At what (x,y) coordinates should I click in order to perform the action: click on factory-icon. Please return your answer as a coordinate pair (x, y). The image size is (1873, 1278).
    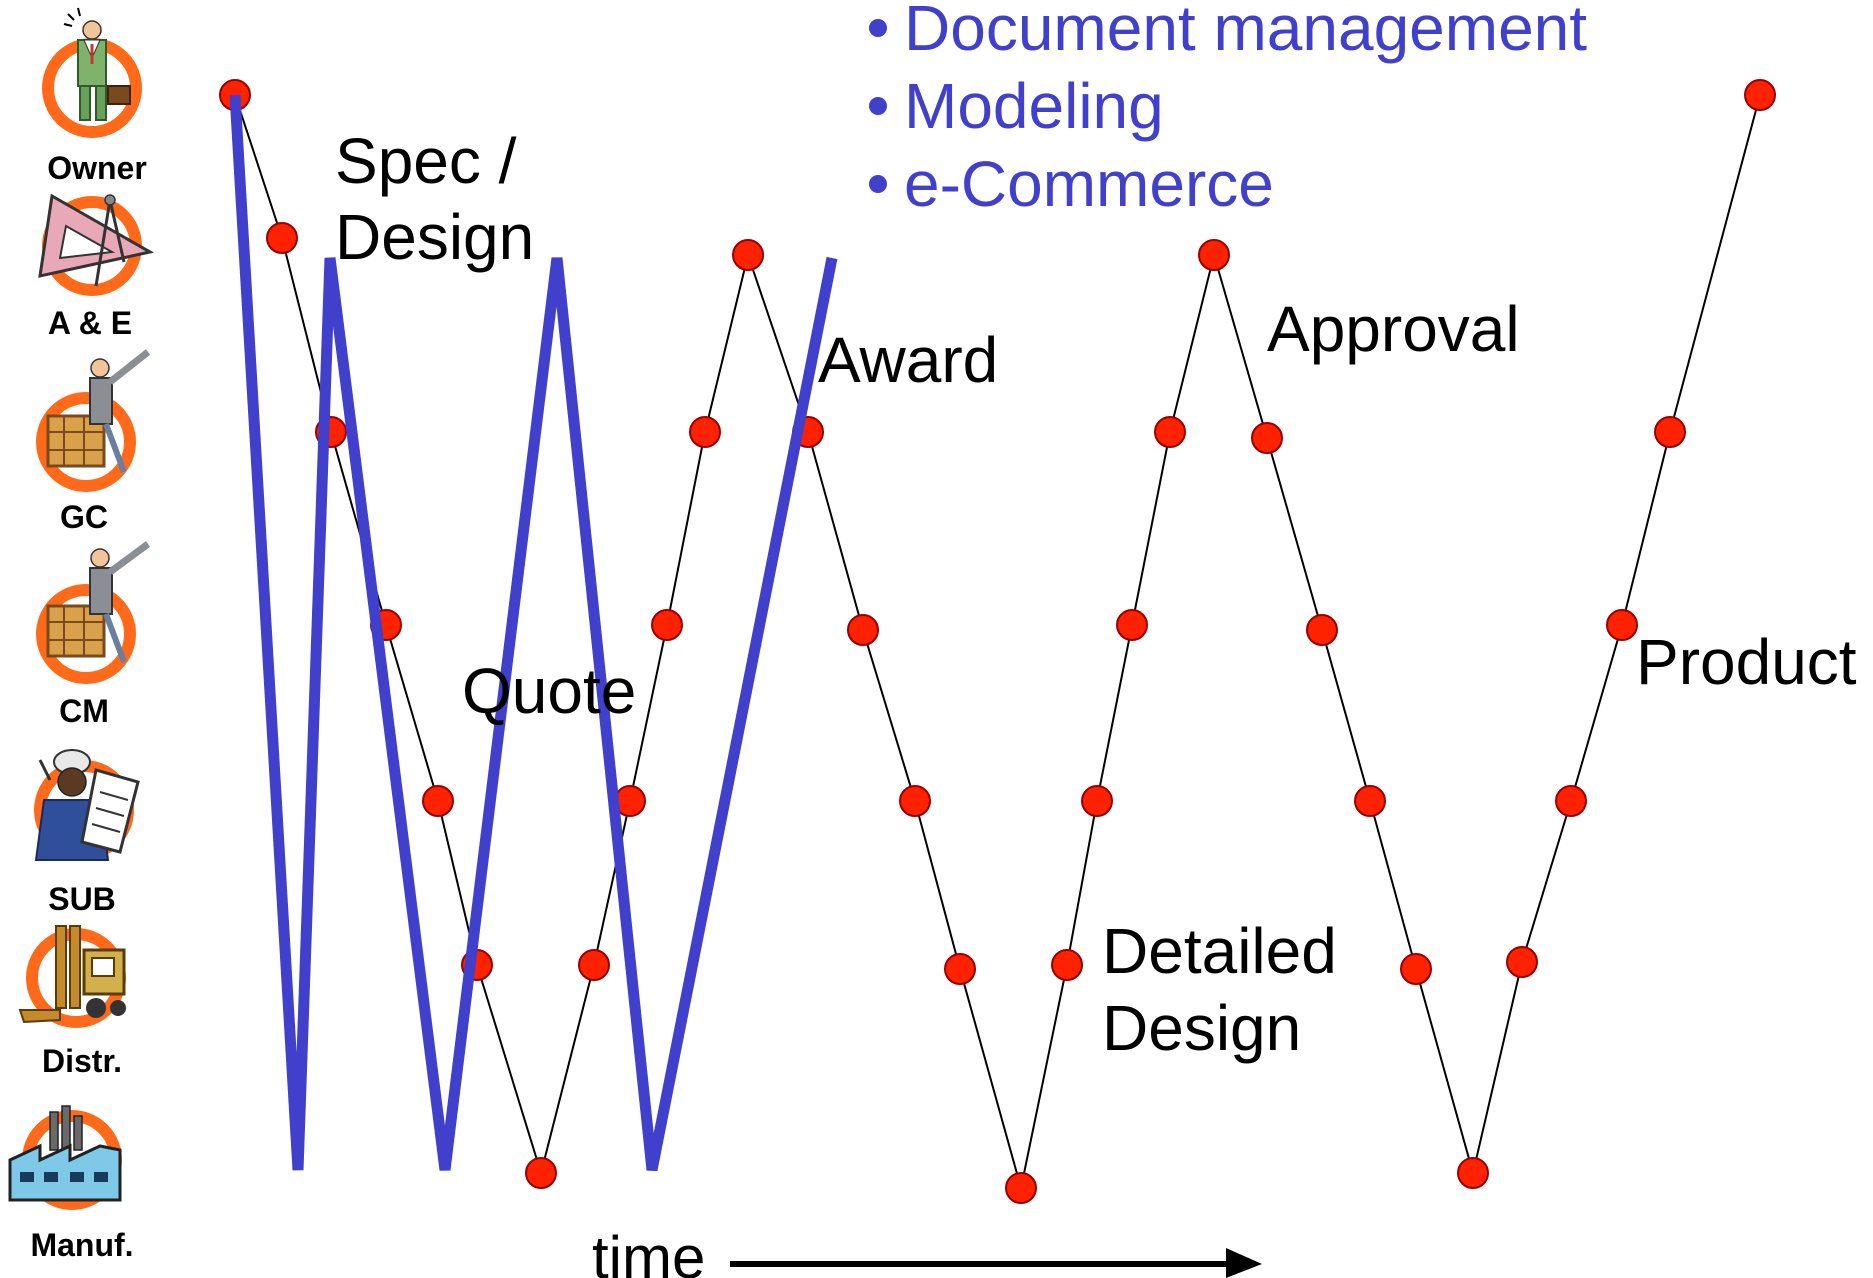
    Looking at the image, I should click on (65, 1157).